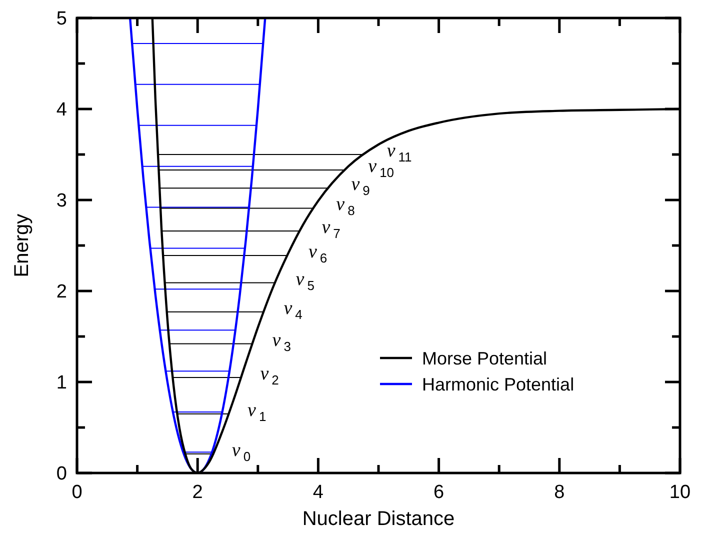  Describe the element at coordinates (257, 412) in the screenshot. I see `annotation: ν$_{1}$` at that location.